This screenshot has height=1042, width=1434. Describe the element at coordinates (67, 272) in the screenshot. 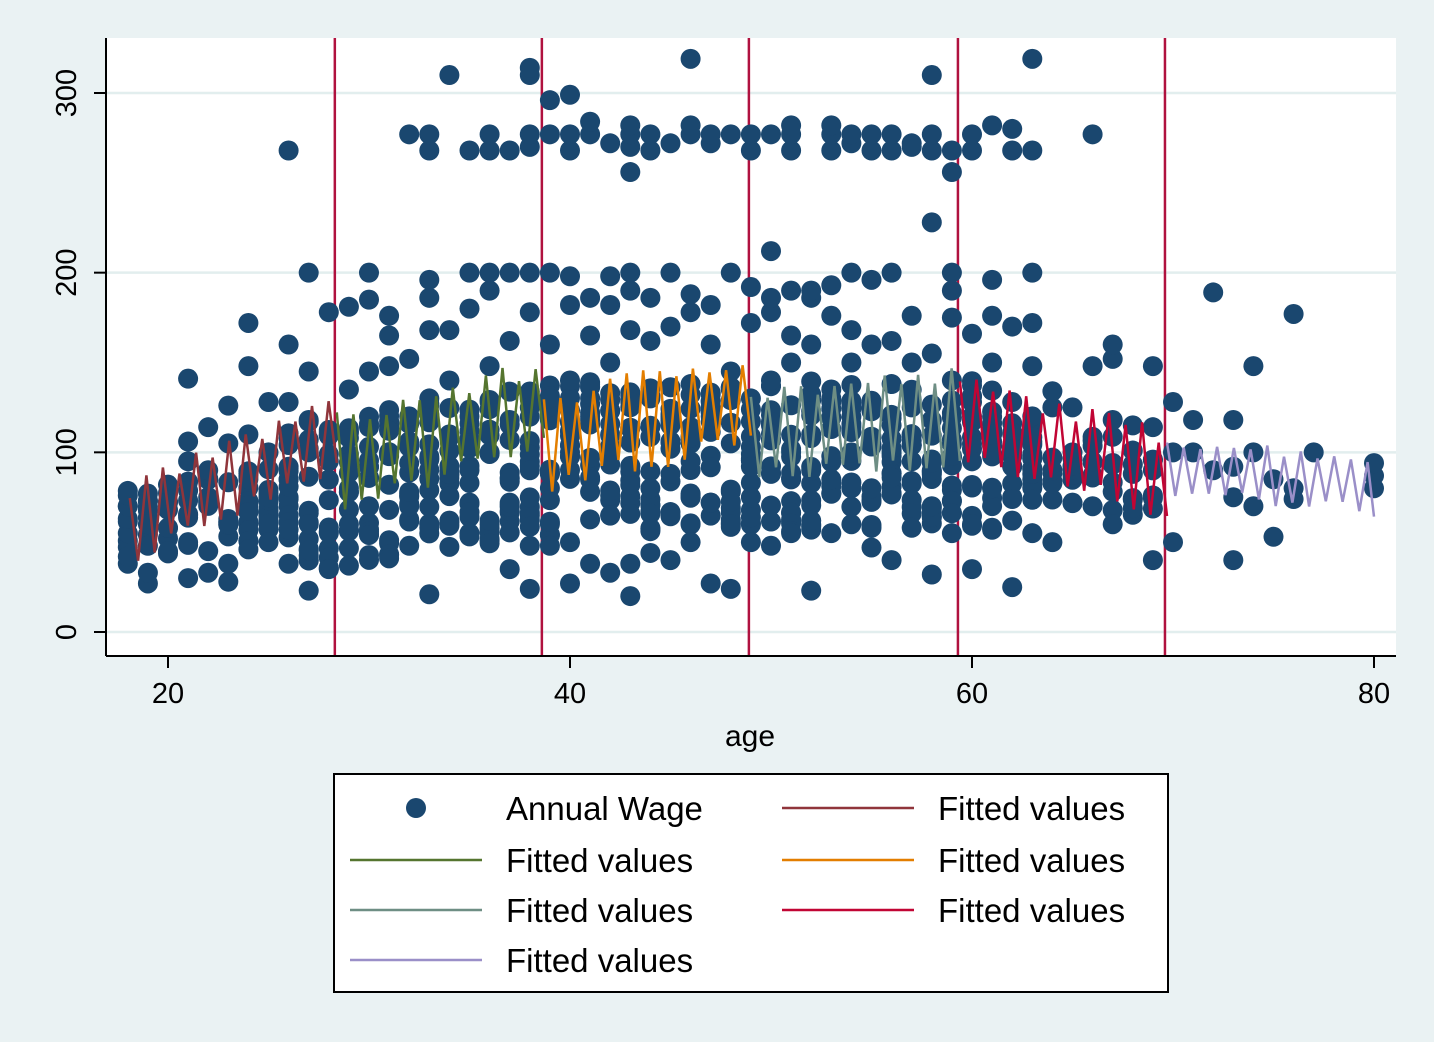

I see `y-tick-label: 200` at that location.